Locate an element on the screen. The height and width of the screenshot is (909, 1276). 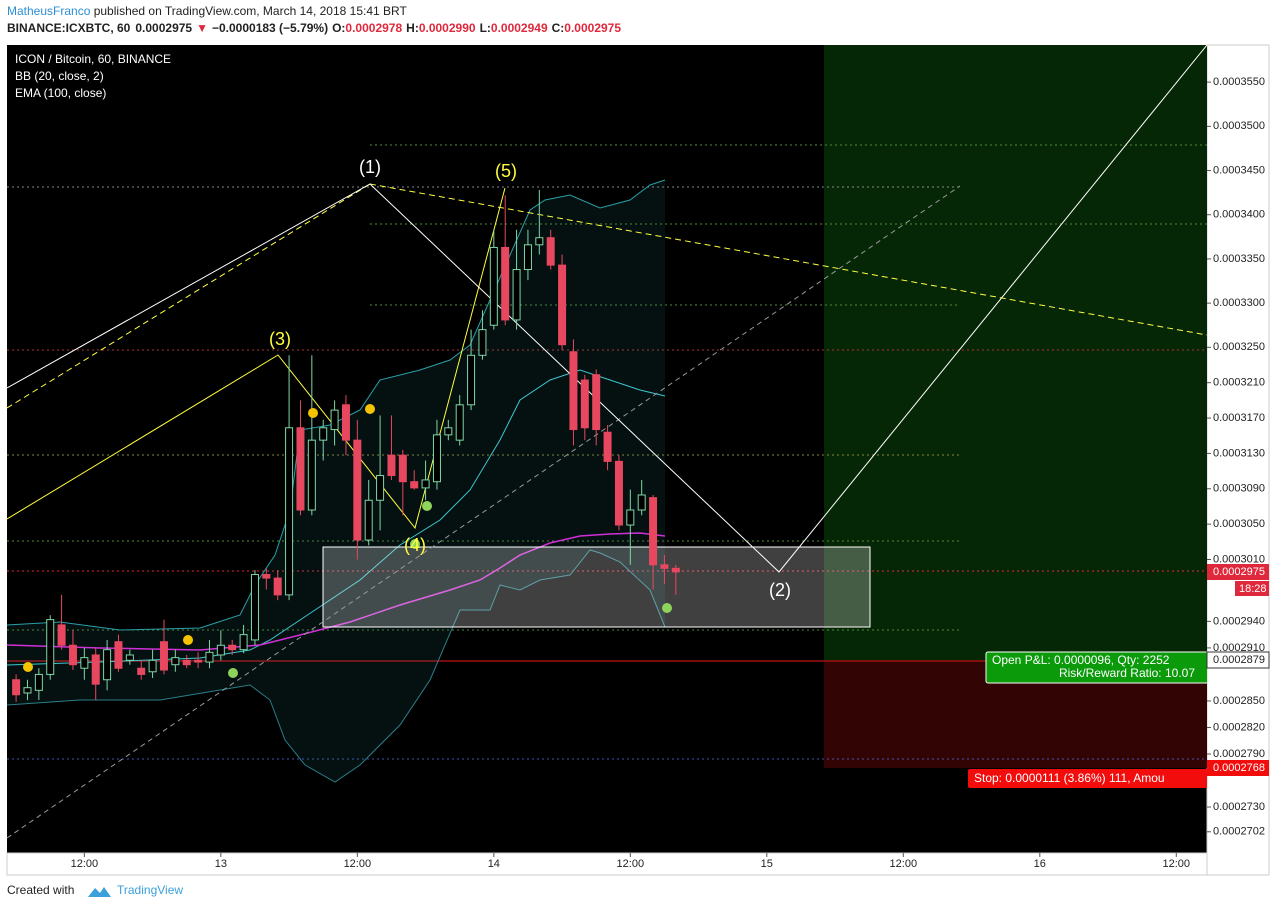
price-markers: 0.0002975 18:28 0.0002879 0.0002768 is located at coordinates (1238, 670).